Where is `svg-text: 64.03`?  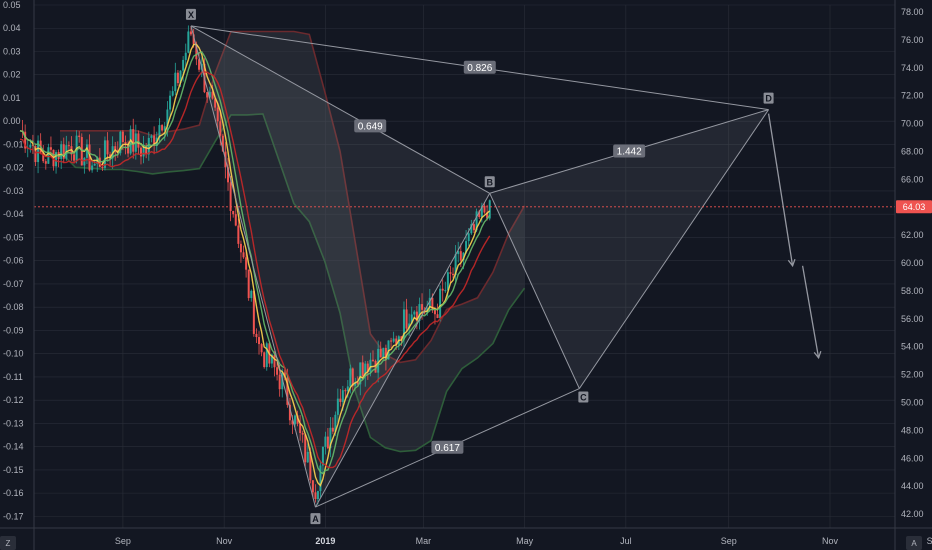 svg-text: 64.03 is located at coordinates (914, 207).